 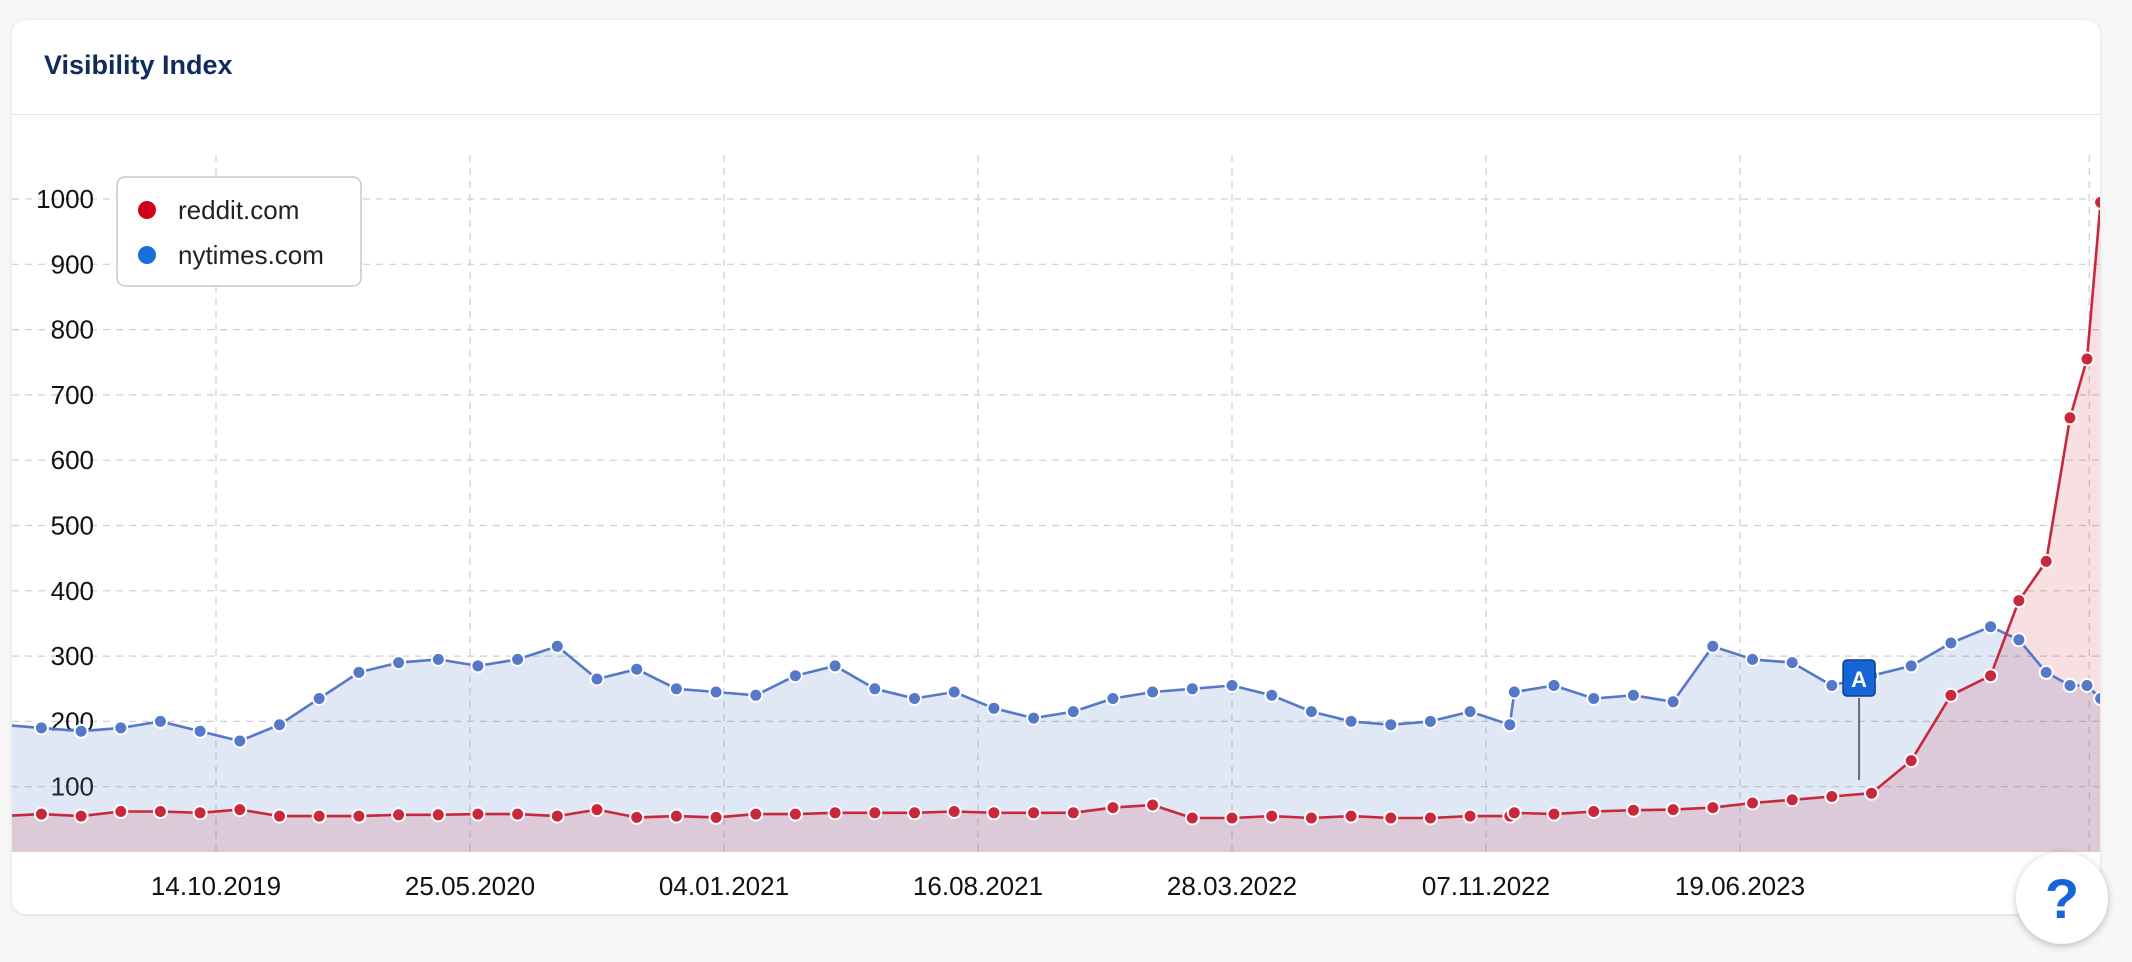 I want to click on y-tick-label: 1000, so click(x=65, y=199).